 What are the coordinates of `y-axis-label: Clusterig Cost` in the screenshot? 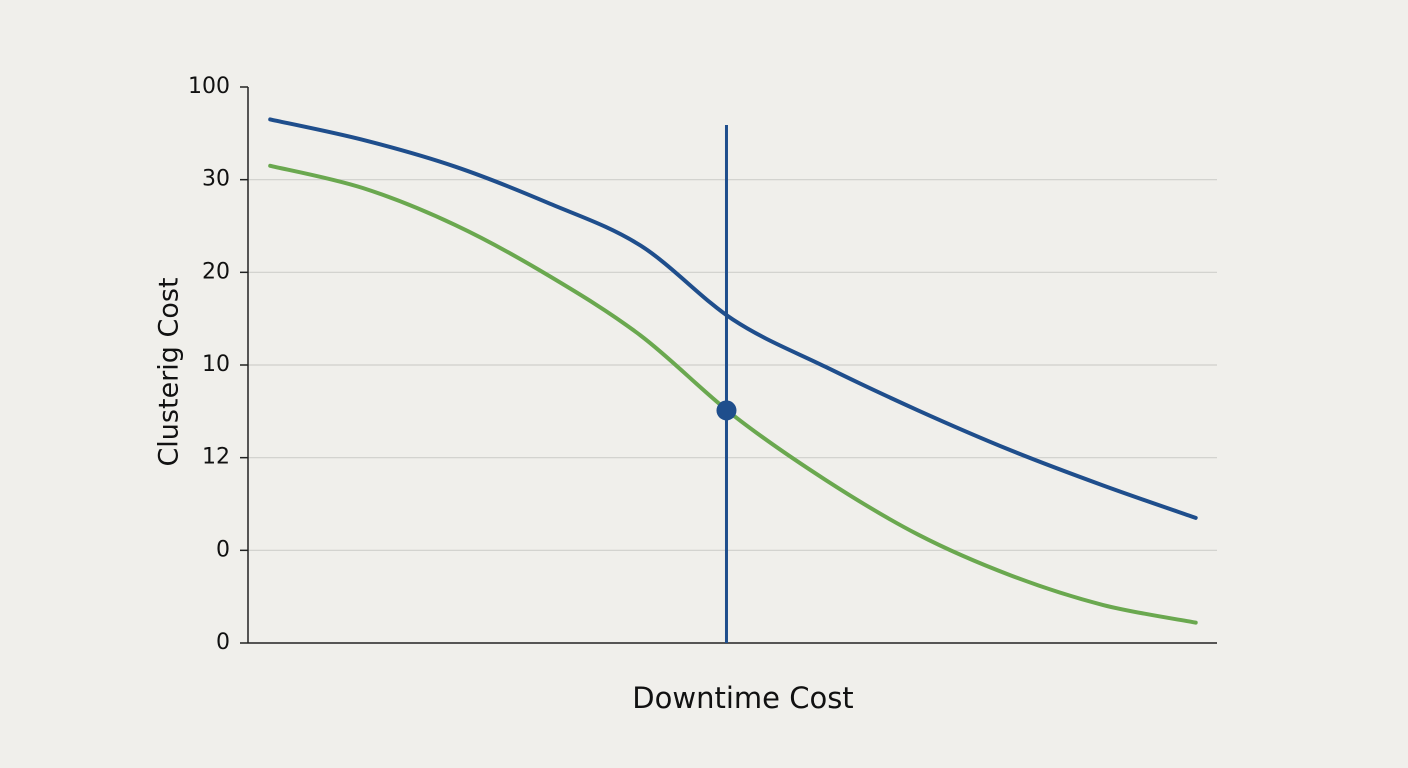 It's located at (169, 371).